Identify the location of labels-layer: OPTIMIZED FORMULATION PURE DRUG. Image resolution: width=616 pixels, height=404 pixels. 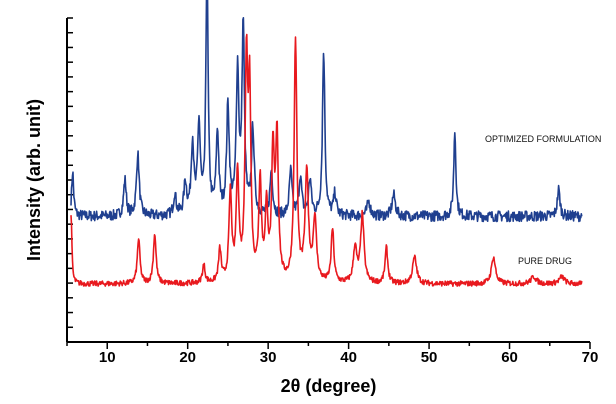
(543, 200).